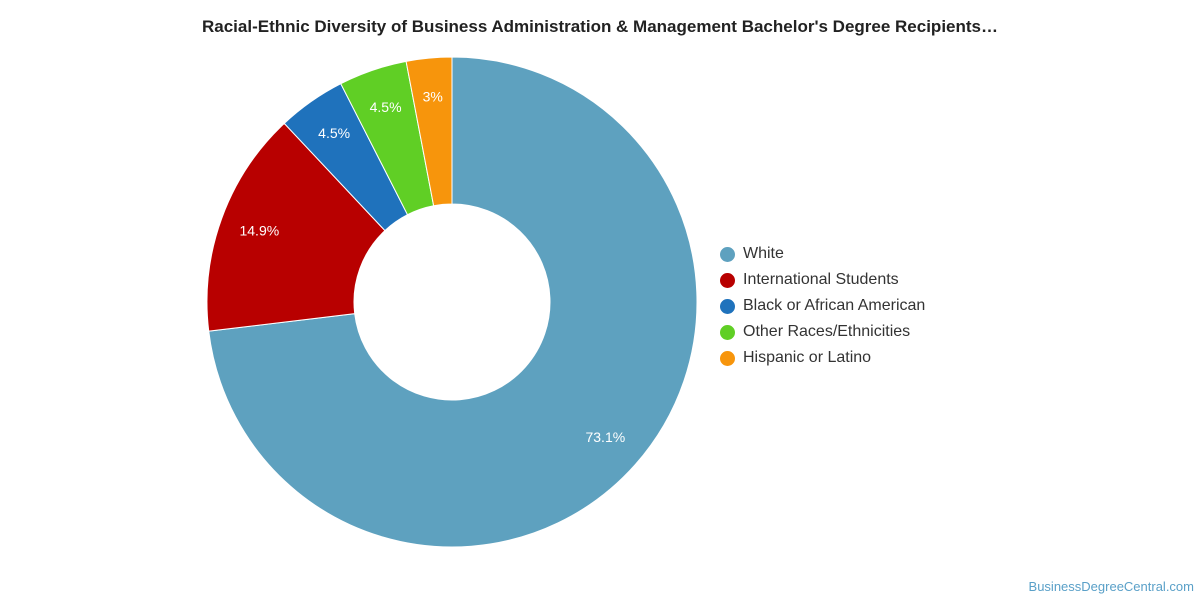  I want to click on legend-item-4: Hispanic or Latino, so click(822, 358).